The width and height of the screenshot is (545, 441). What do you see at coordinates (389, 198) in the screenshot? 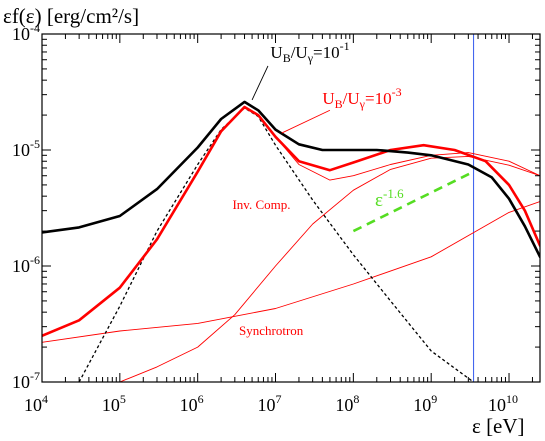
I see `annotation-label: ε-1.6` at bounding box center [389, 198].